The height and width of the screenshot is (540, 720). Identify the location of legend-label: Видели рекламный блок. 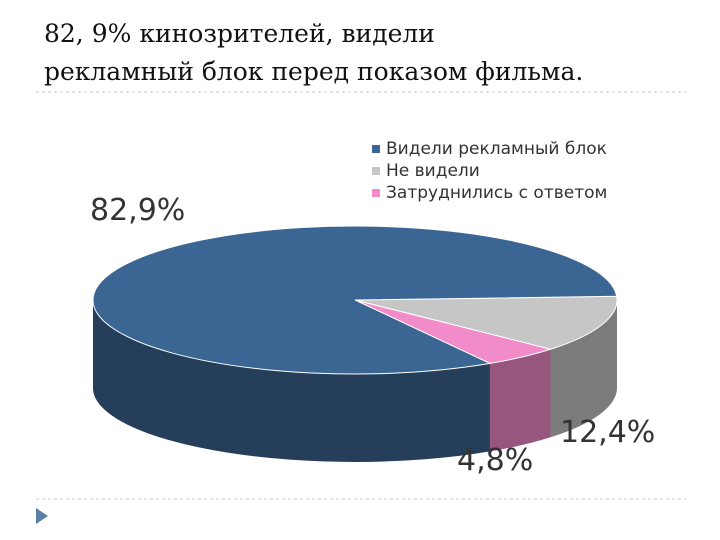
(496, 149).